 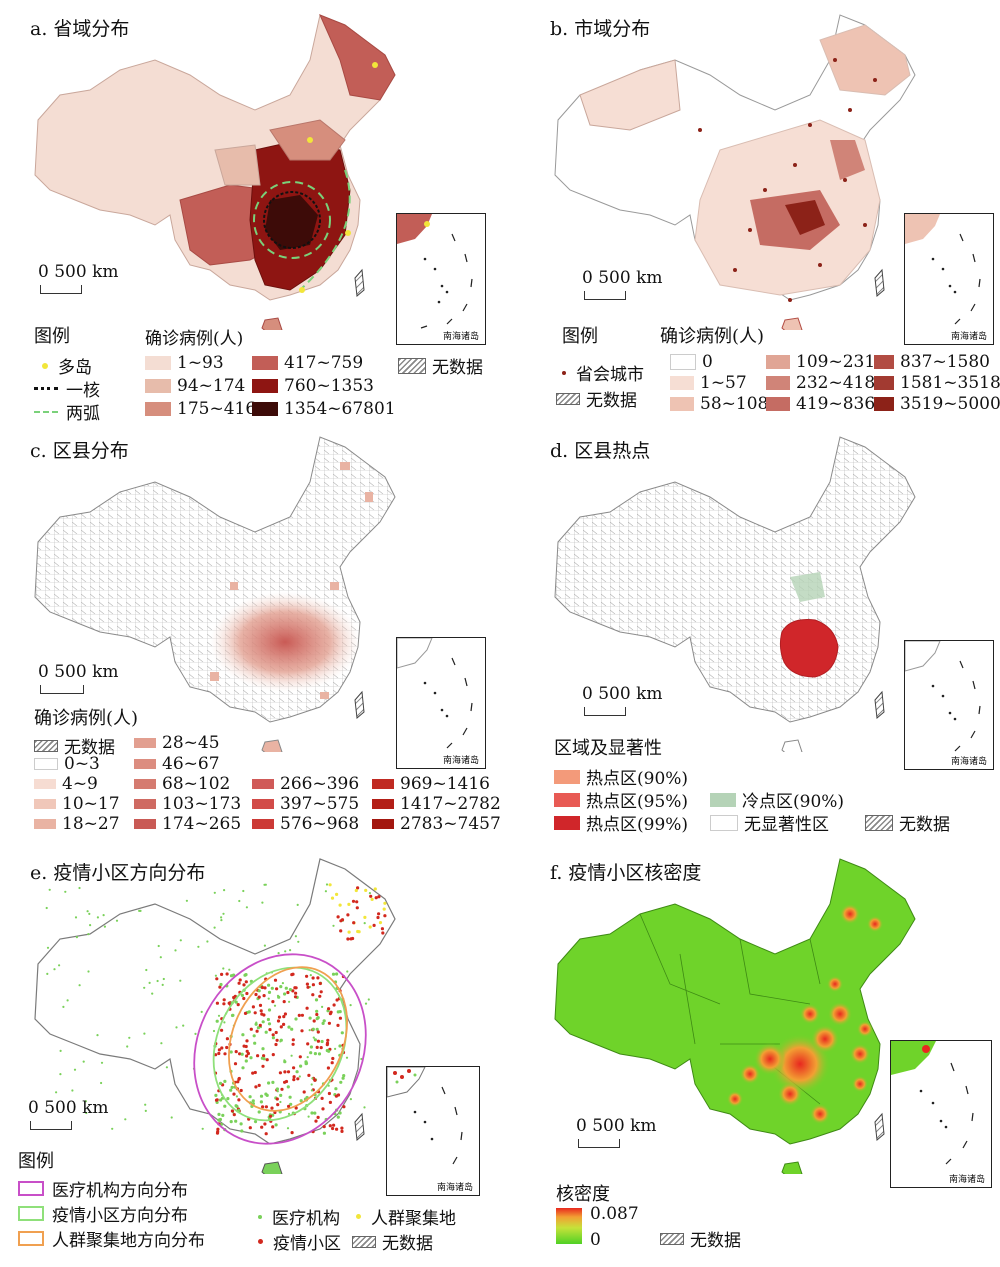 What do you see at coordinates (605, 711) in the screenshot?
I see `scale-bar` at bounding box center [605, 711].